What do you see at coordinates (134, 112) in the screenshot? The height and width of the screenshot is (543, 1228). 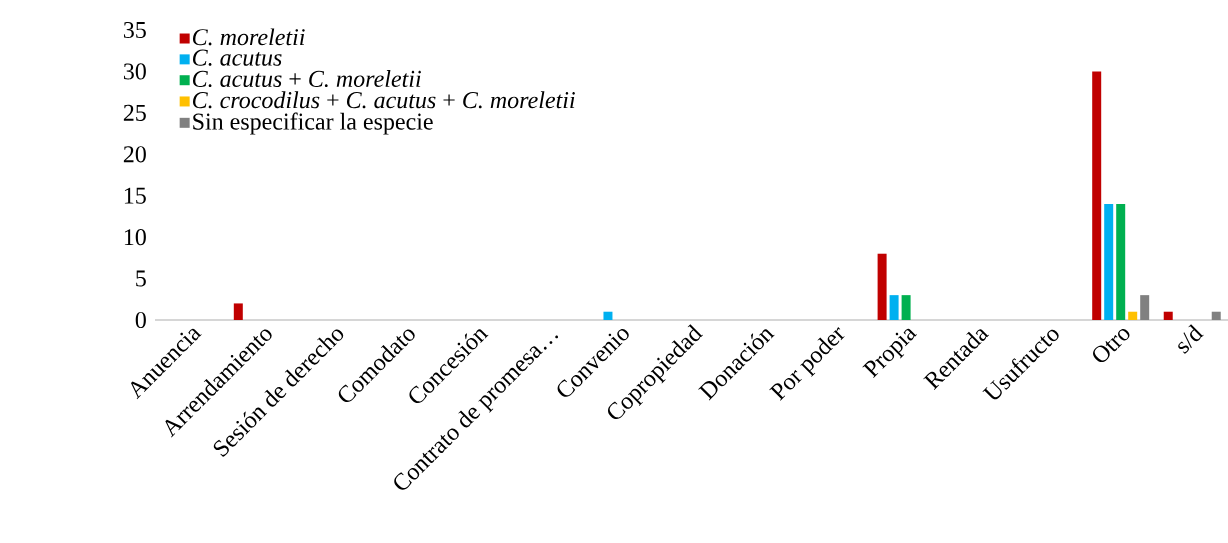 I see `y-tick-label: 25` at bounding box center [134, 112].